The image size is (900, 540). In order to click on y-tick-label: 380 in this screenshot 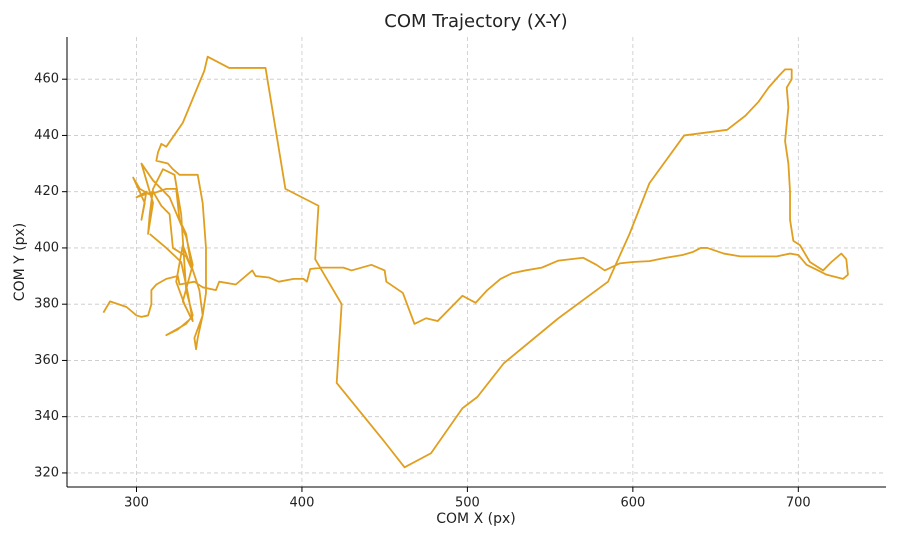, I will do `click(46, 304)`.